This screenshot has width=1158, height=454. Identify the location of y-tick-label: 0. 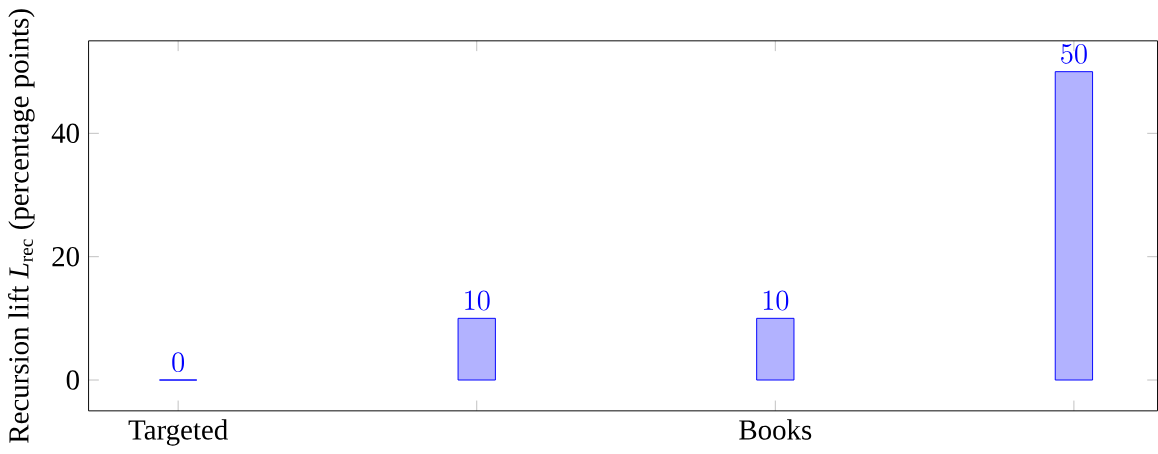
(72, 380).